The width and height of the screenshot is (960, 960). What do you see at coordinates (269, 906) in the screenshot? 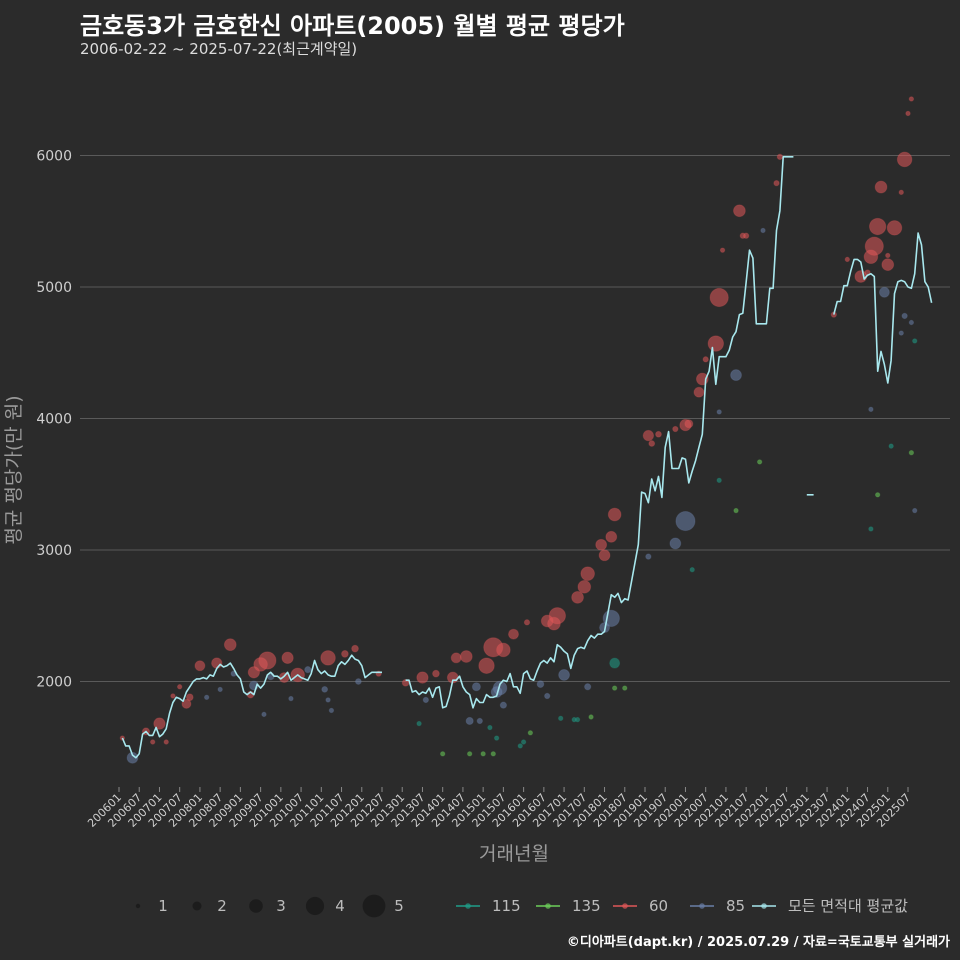
I see `size-legend: 1 2 3 4 5` at bounding box center [269, 906].